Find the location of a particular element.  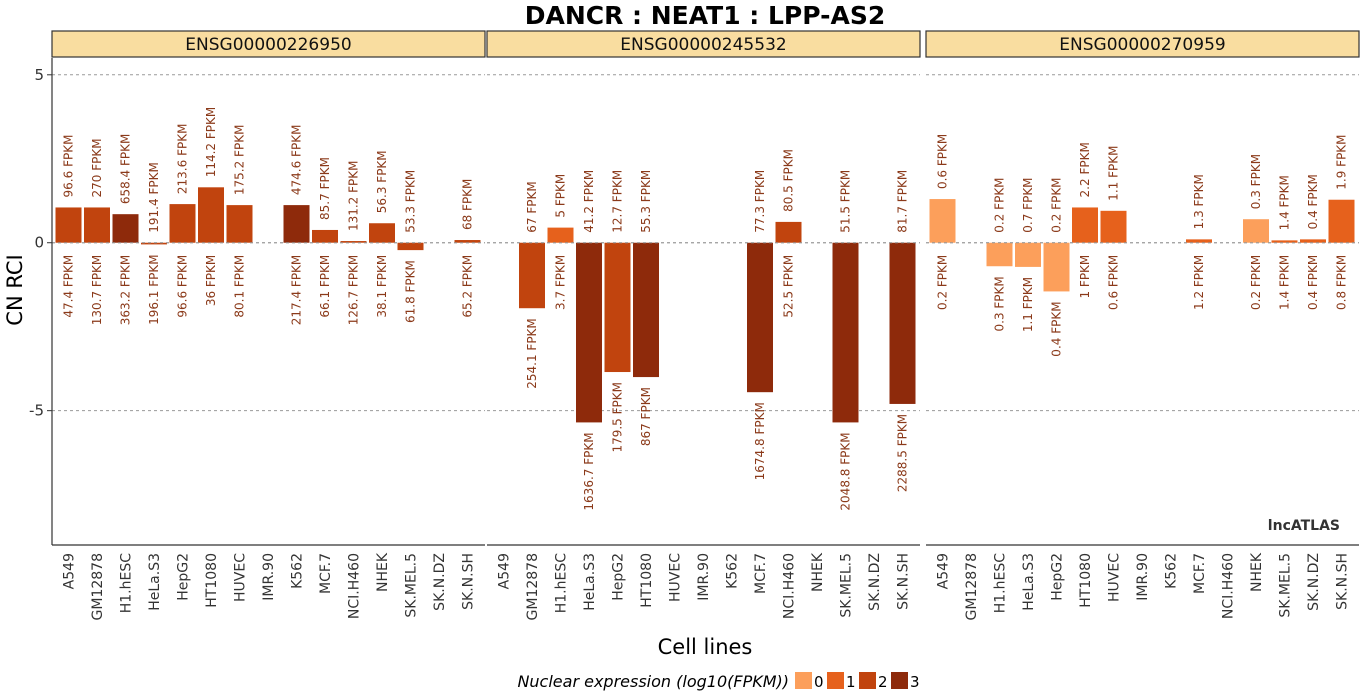

fpkm-label-top: 2.2 FPKM is located at coordinates (1085, 169).